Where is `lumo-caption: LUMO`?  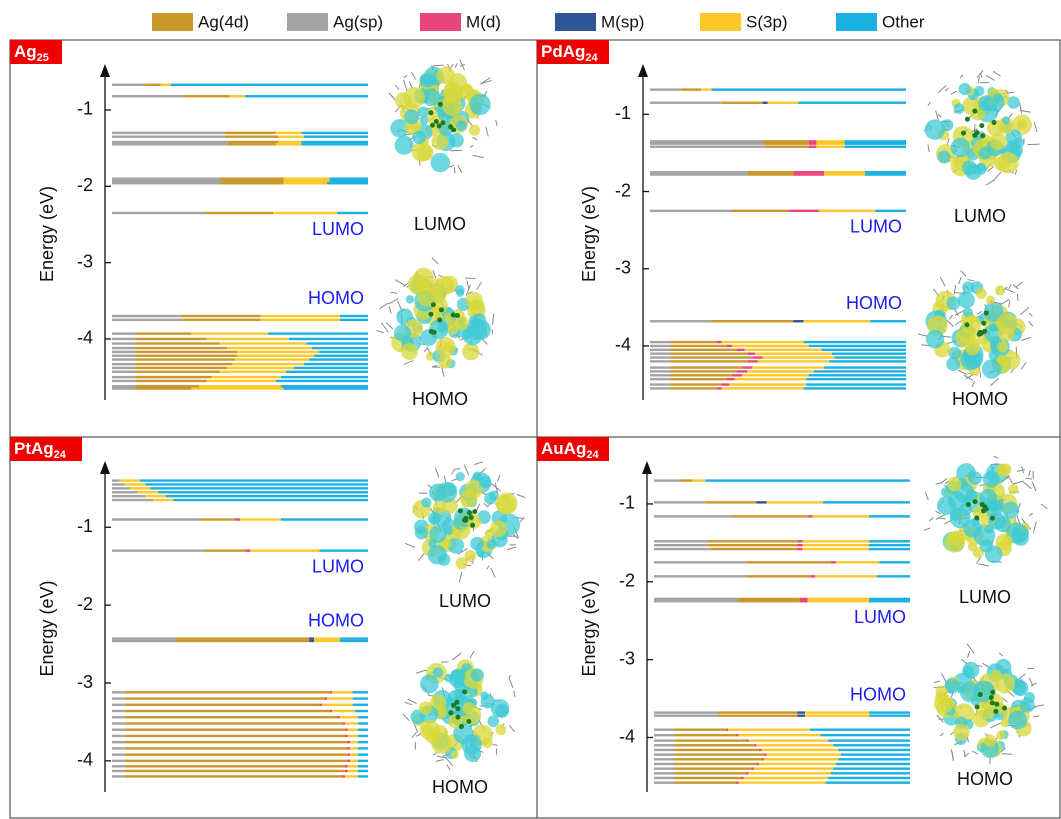 lumo-caption: LUMO is located at coordinates (440, 224).